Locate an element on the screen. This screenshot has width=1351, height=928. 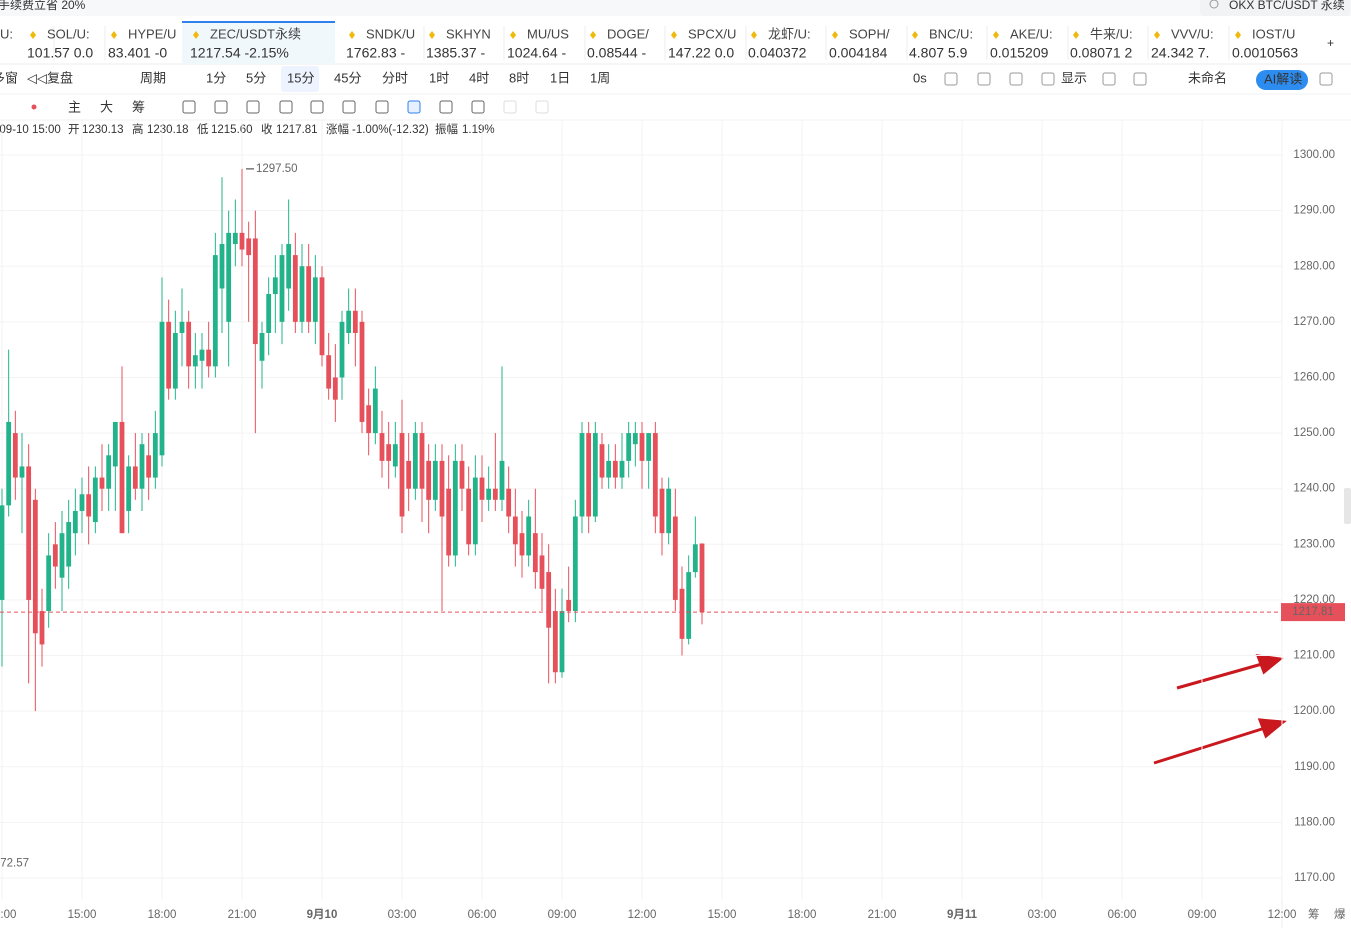
ticker-quote: 4.807 5.9 is located at coordinates (938, 53).